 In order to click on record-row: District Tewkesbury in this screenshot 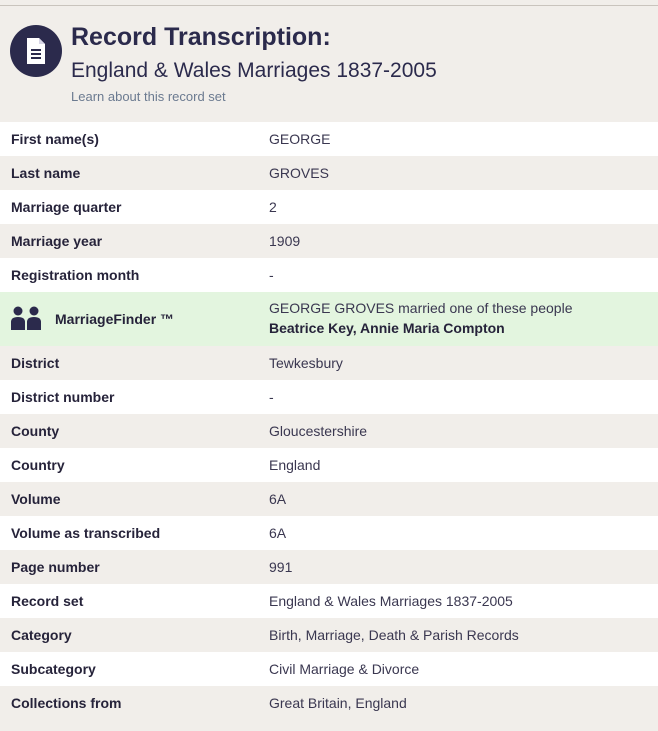, I will do `click(329, 363)`.